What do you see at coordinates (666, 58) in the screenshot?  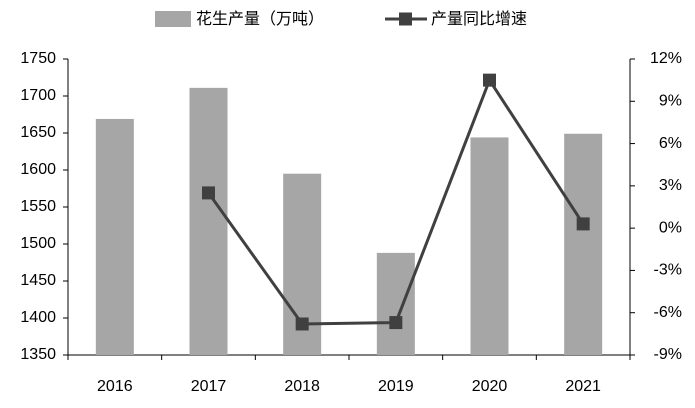 I see `y2-tick-label: 12%` at bounding box center [666, 58].